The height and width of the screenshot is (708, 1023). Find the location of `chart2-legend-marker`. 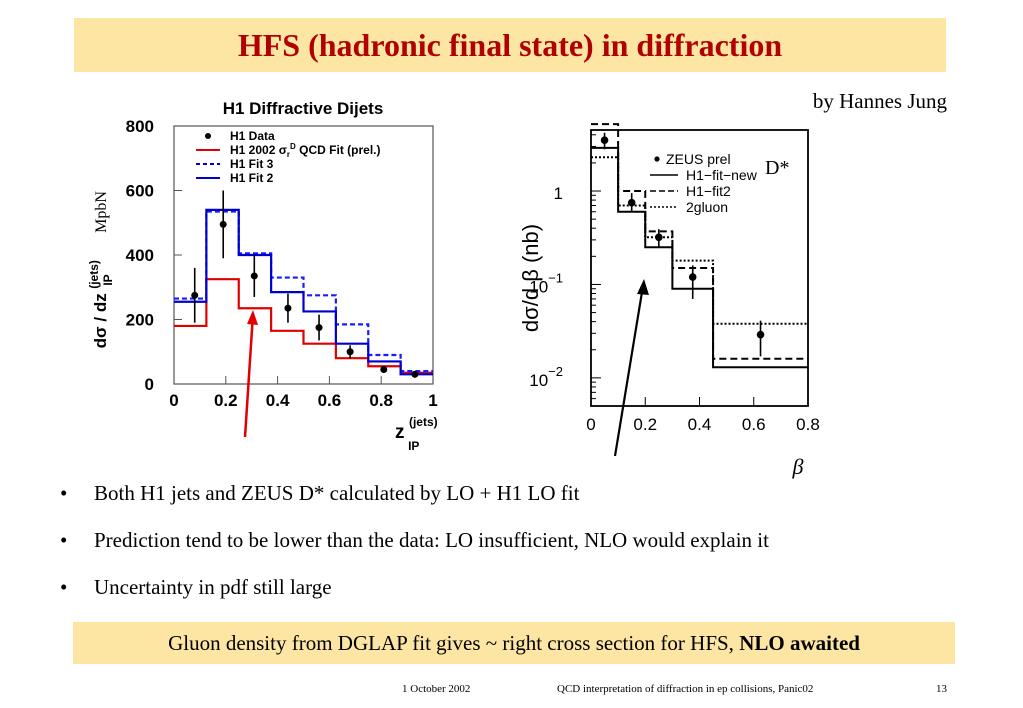

chart2-legend-marker is located at coordinates (657, 159).